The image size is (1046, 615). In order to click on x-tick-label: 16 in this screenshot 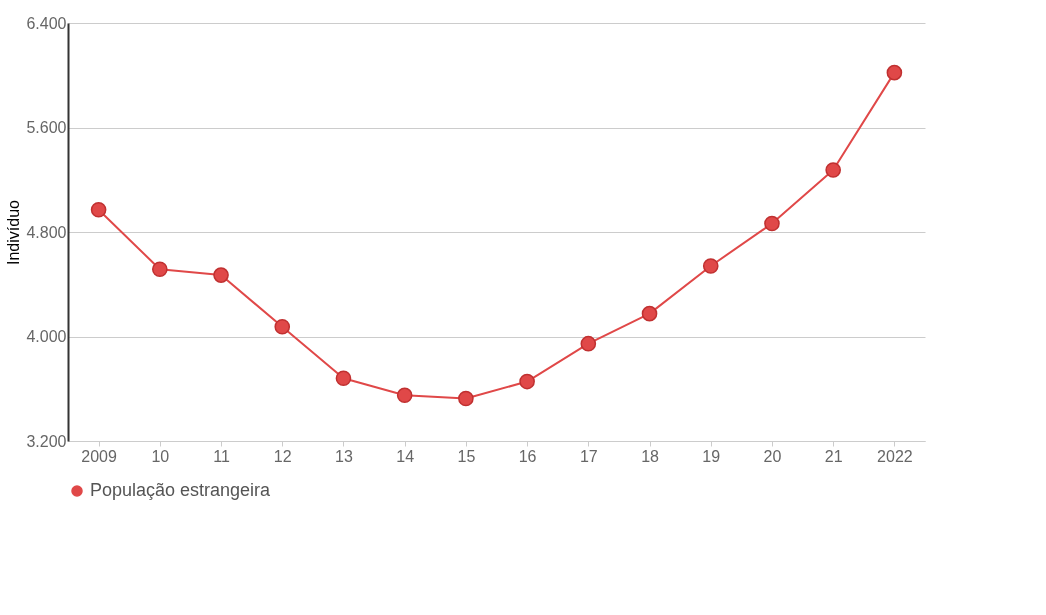, I will do `click(527, 456)`.